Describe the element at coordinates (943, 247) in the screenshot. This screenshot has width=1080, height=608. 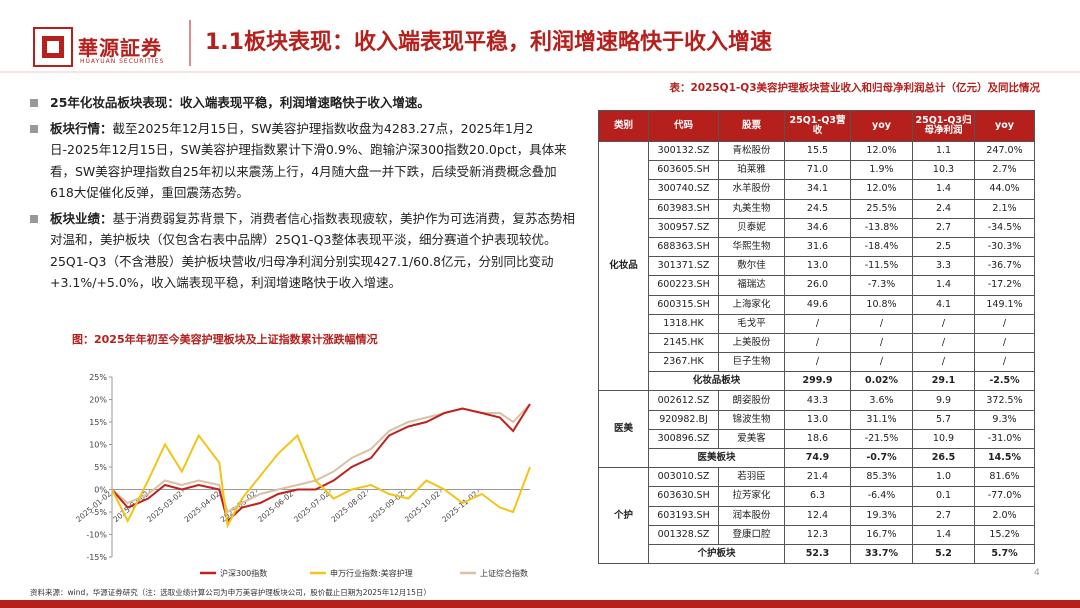
I see `table-cell: 2.5` at that location.